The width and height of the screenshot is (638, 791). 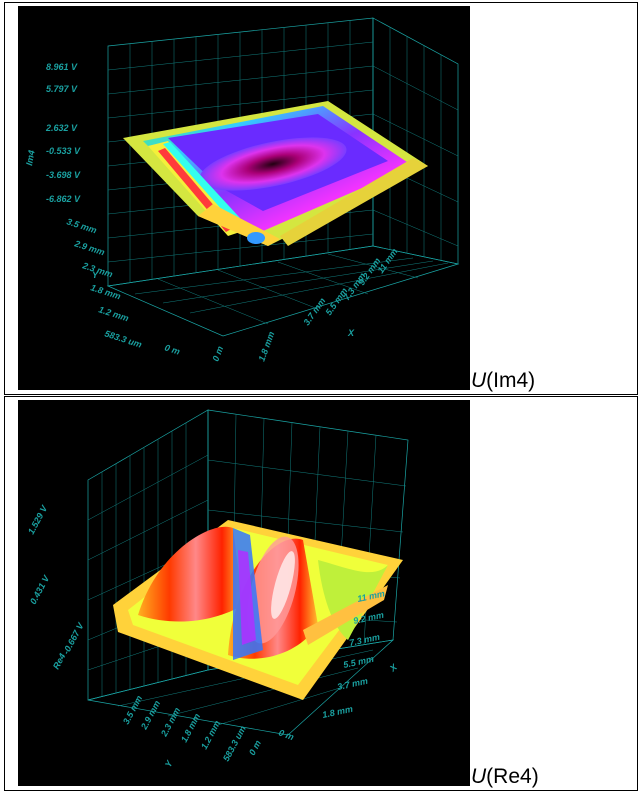 What do you see at coordinates (61, 128) in the screenshot?
I see `z-tick: 2.632 V` at bounding box center [61, 128].